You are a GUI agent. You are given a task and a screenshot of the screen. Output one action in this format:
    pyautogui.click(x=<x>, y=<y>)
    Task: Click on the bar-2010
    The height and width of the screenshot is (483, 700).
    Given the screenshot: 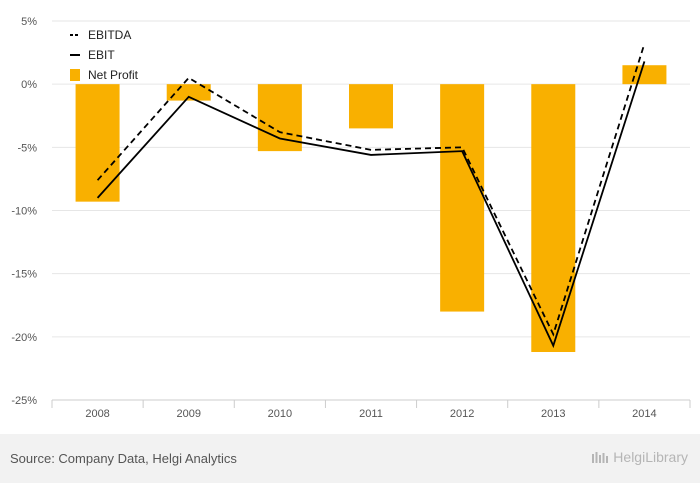 What is the action you would take?
    pyautogui.click(x=279, y=118)
    